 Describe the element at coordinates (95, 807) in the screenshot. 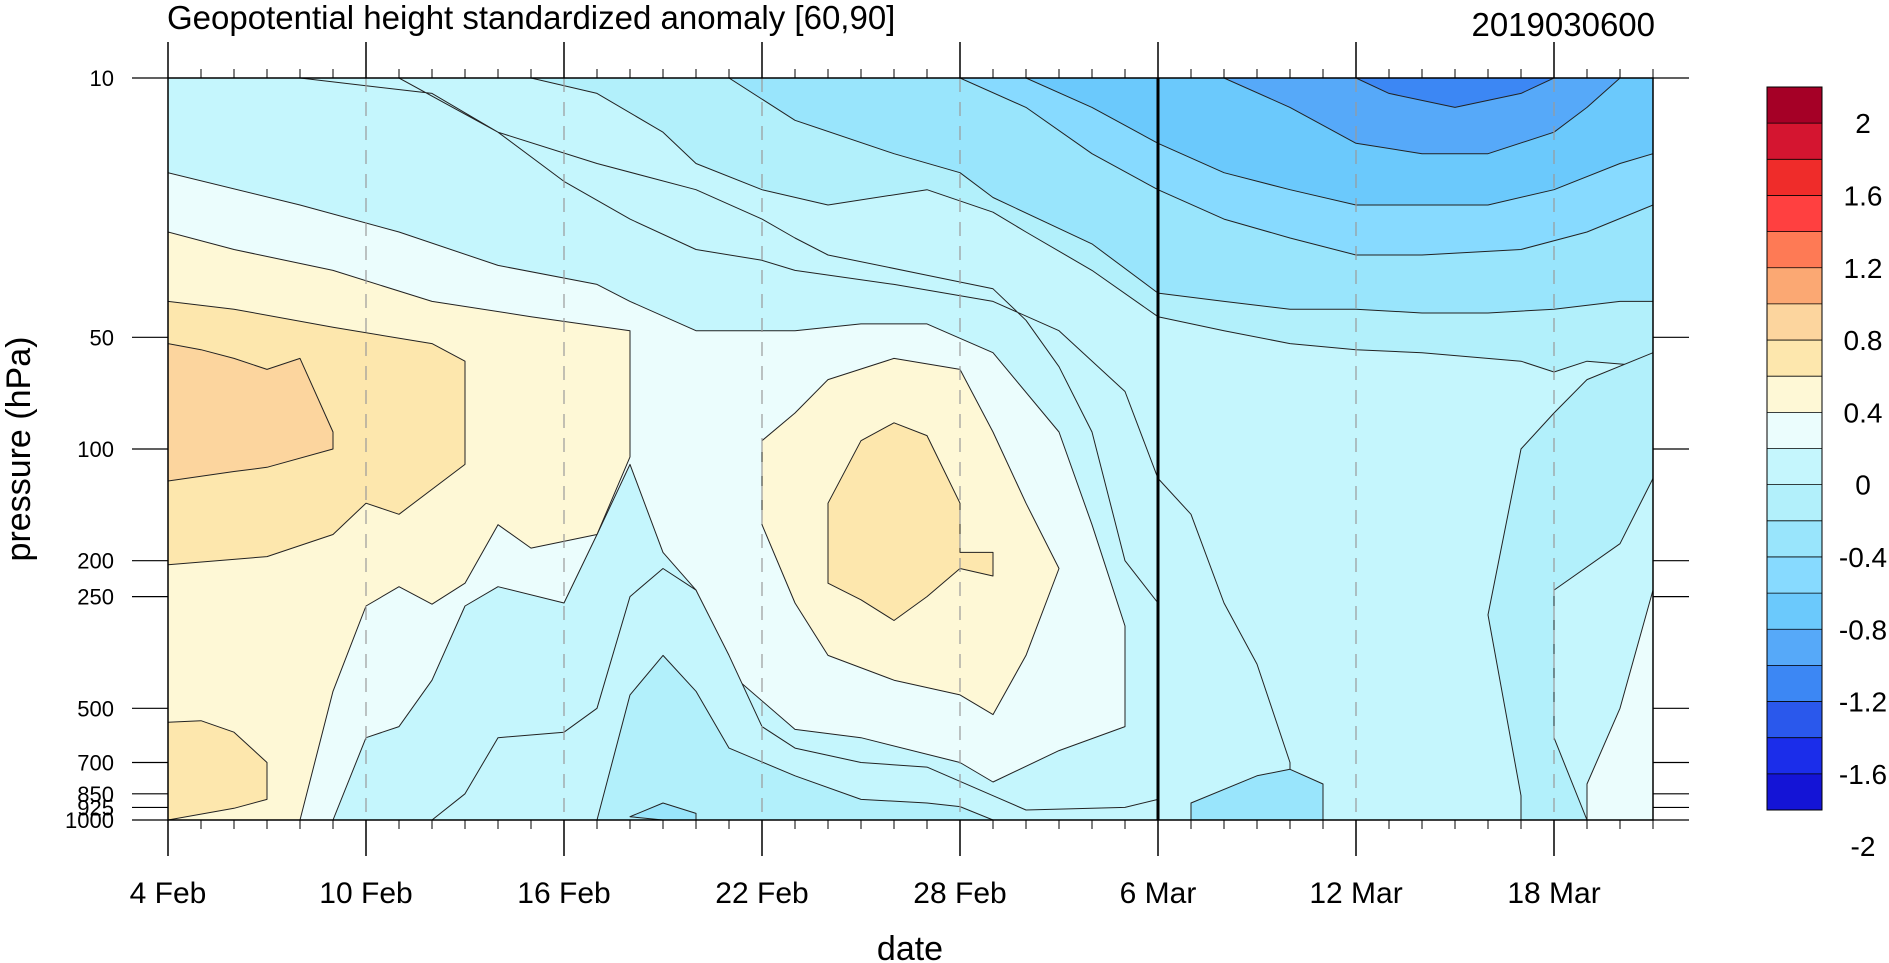

I see `y-tick-label-8: 925` at that location.